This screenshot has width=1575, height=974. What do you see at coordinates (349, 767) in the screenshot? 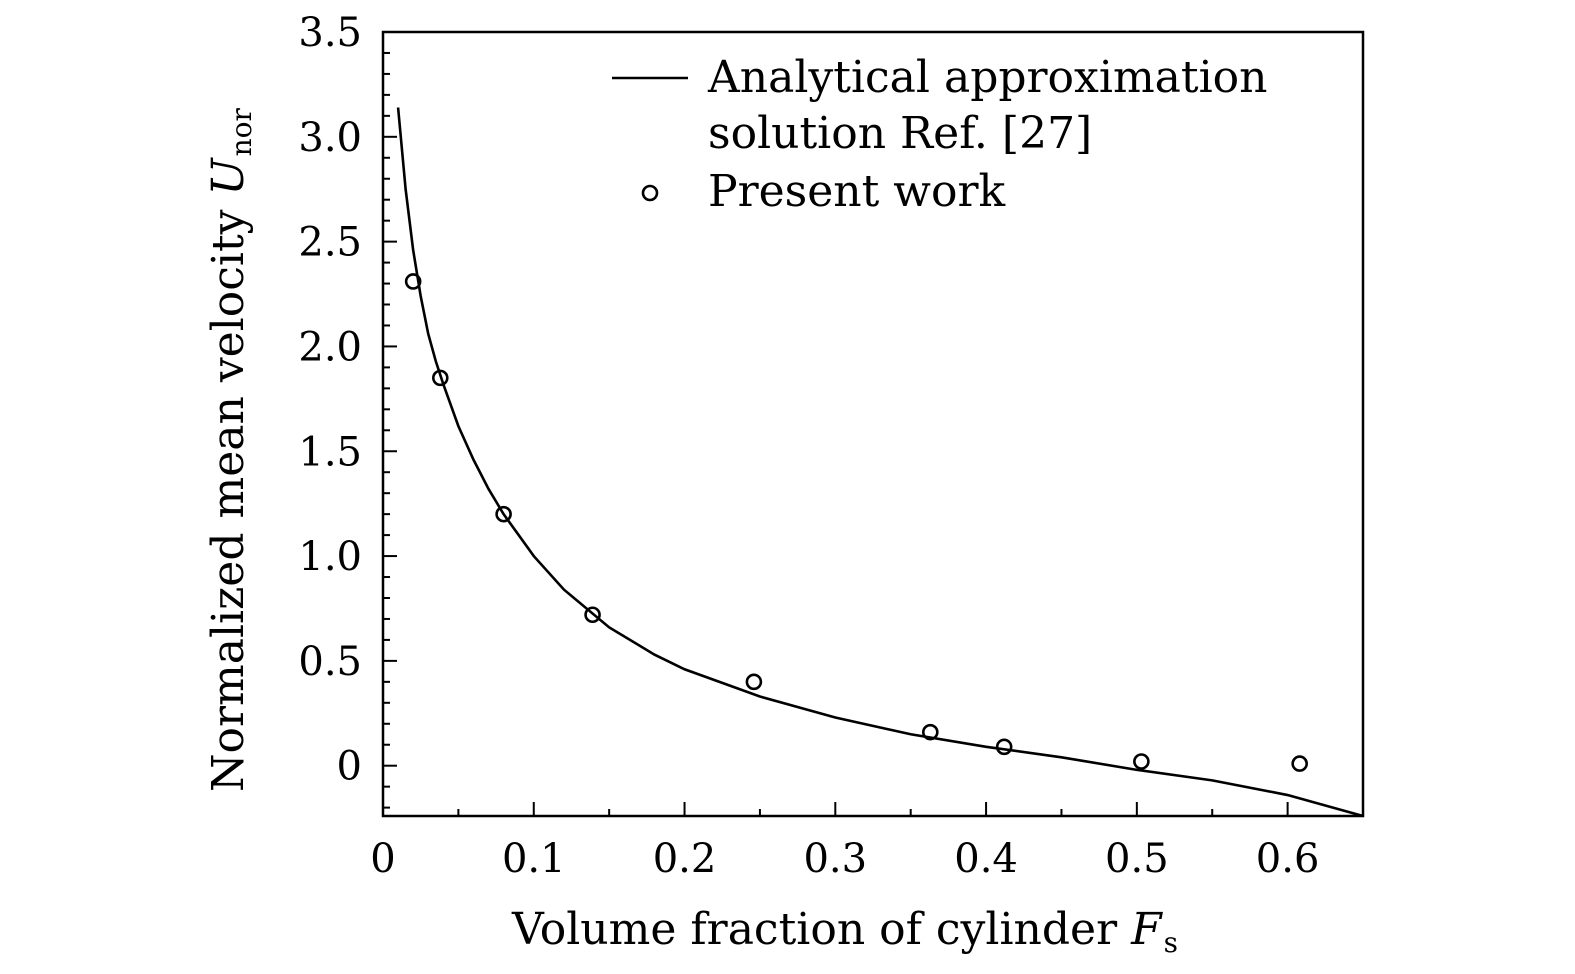
I see `y-tick-label: 0` at bounding box center [349, 767].